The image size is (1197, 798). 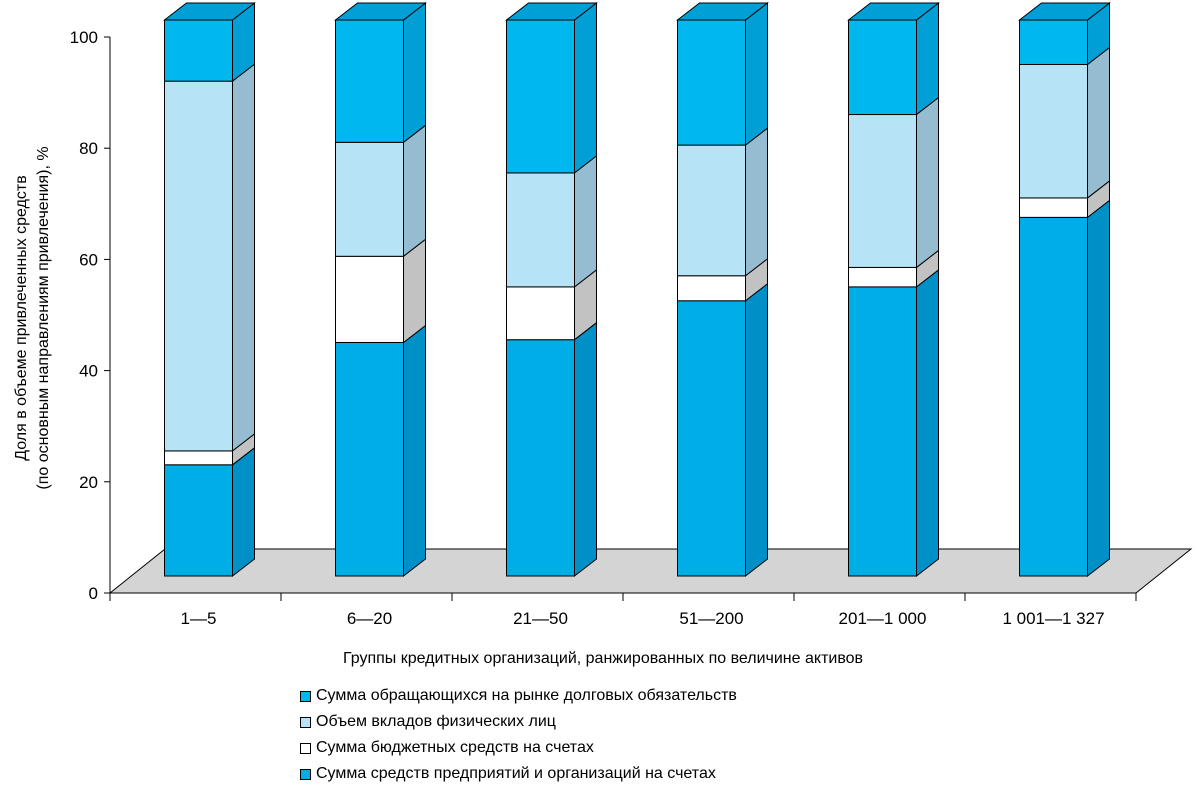 What do you see at coordinates (88, 148) in the screenshot?
I see `y-tick-label: 80` at bounding box center [88, 148].